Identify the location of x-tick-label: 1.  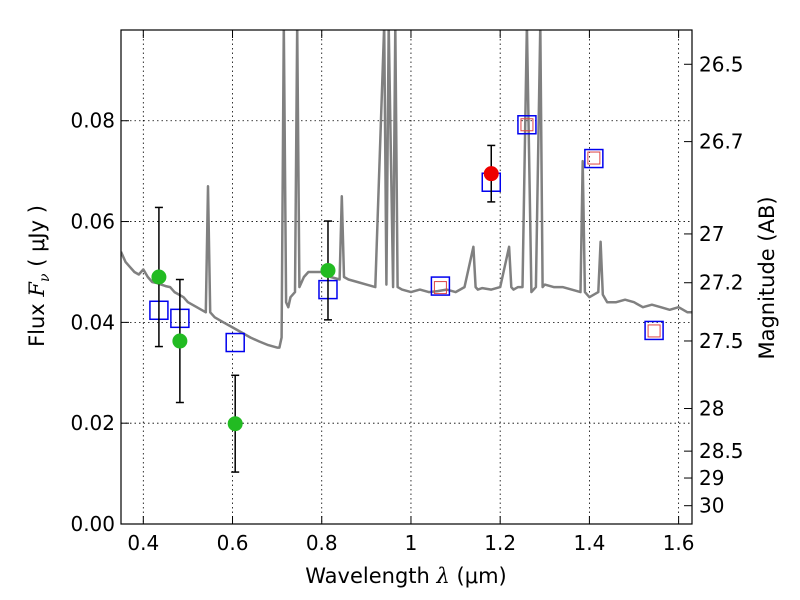
(411, 543).